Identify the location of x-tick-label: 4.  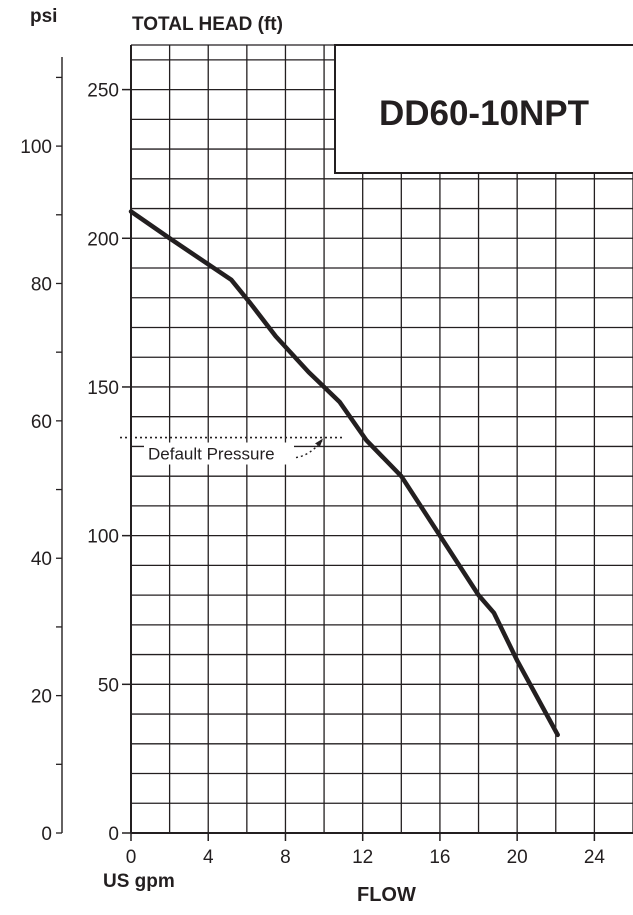
(208, 857).